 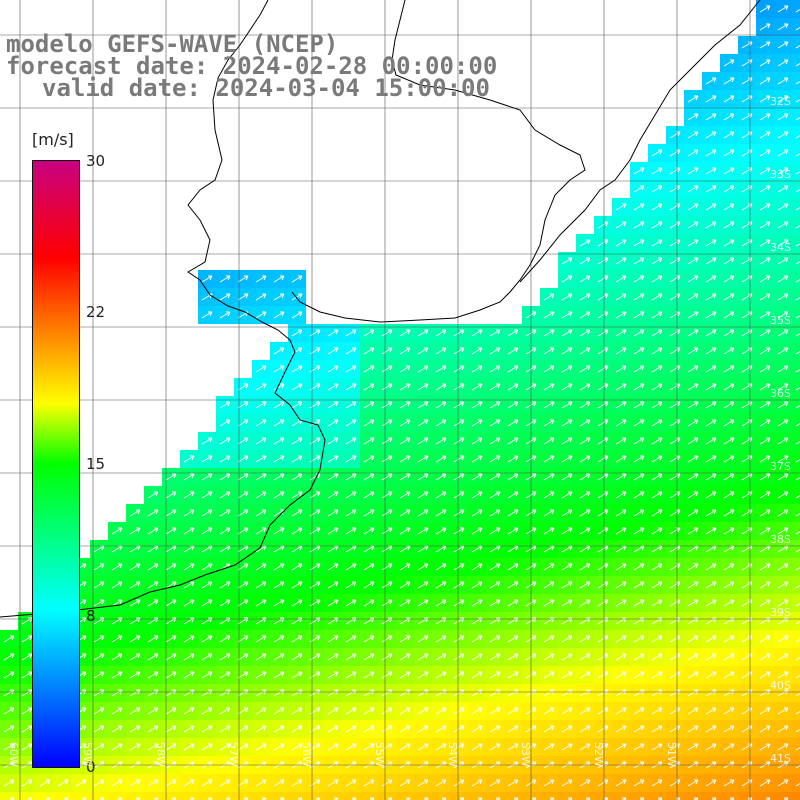 What do you see at coordinates (780, 685) in the screenshot?
I see `lat-label: 40S` at bounding box center [780, 685].